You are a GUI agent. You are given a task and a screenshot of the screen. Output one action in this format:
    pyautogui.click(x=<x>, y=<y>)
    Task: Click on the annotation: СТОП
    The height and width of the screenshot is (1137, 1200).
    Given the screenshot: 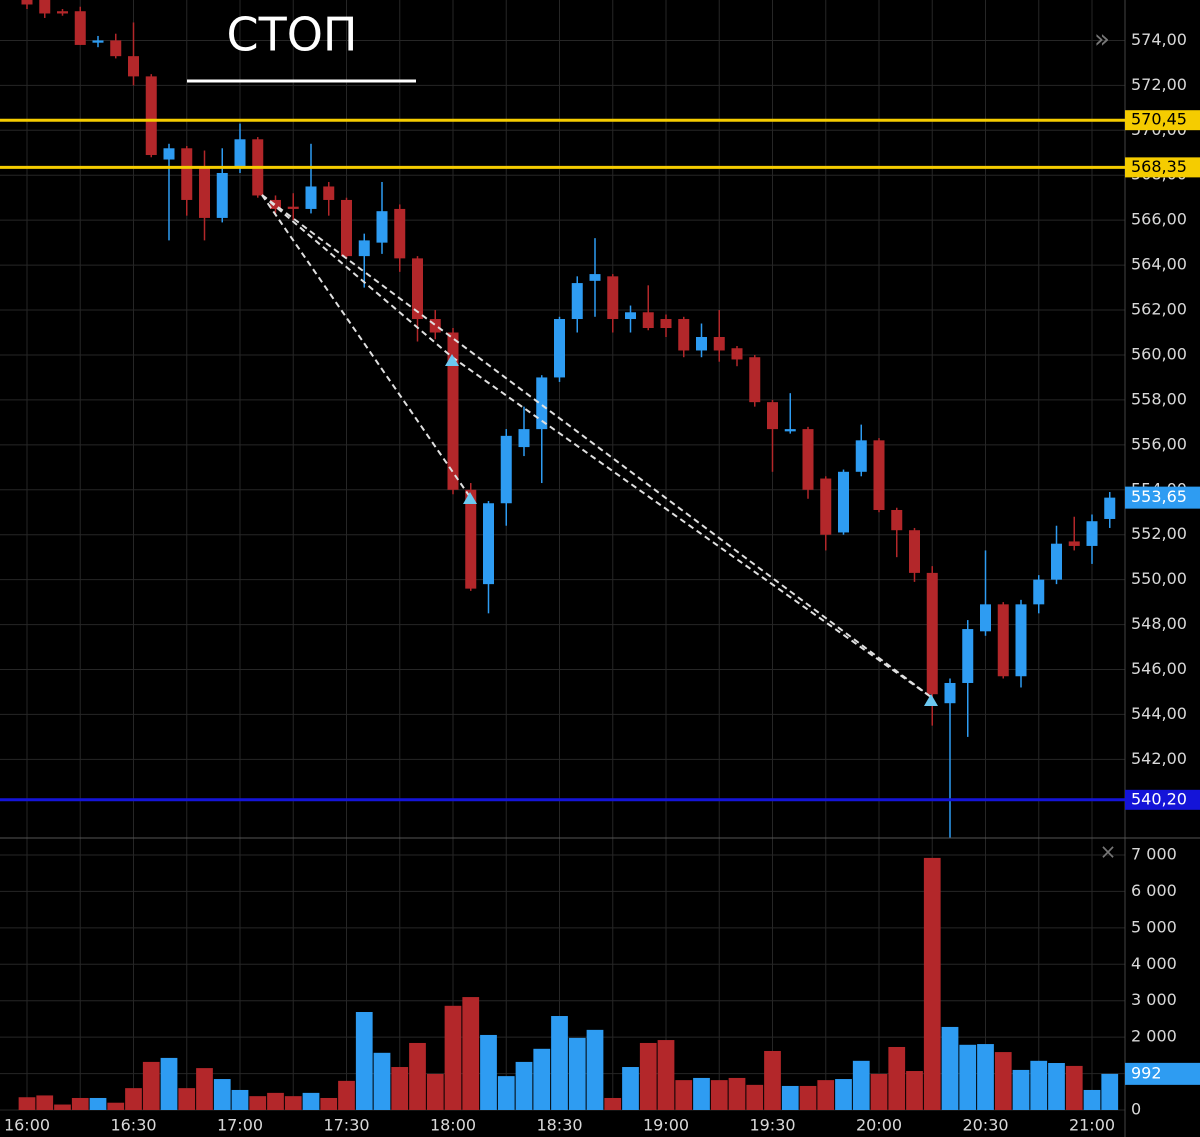 What is the action you would take?
    pyautogui.click(x=291, y=35)
    